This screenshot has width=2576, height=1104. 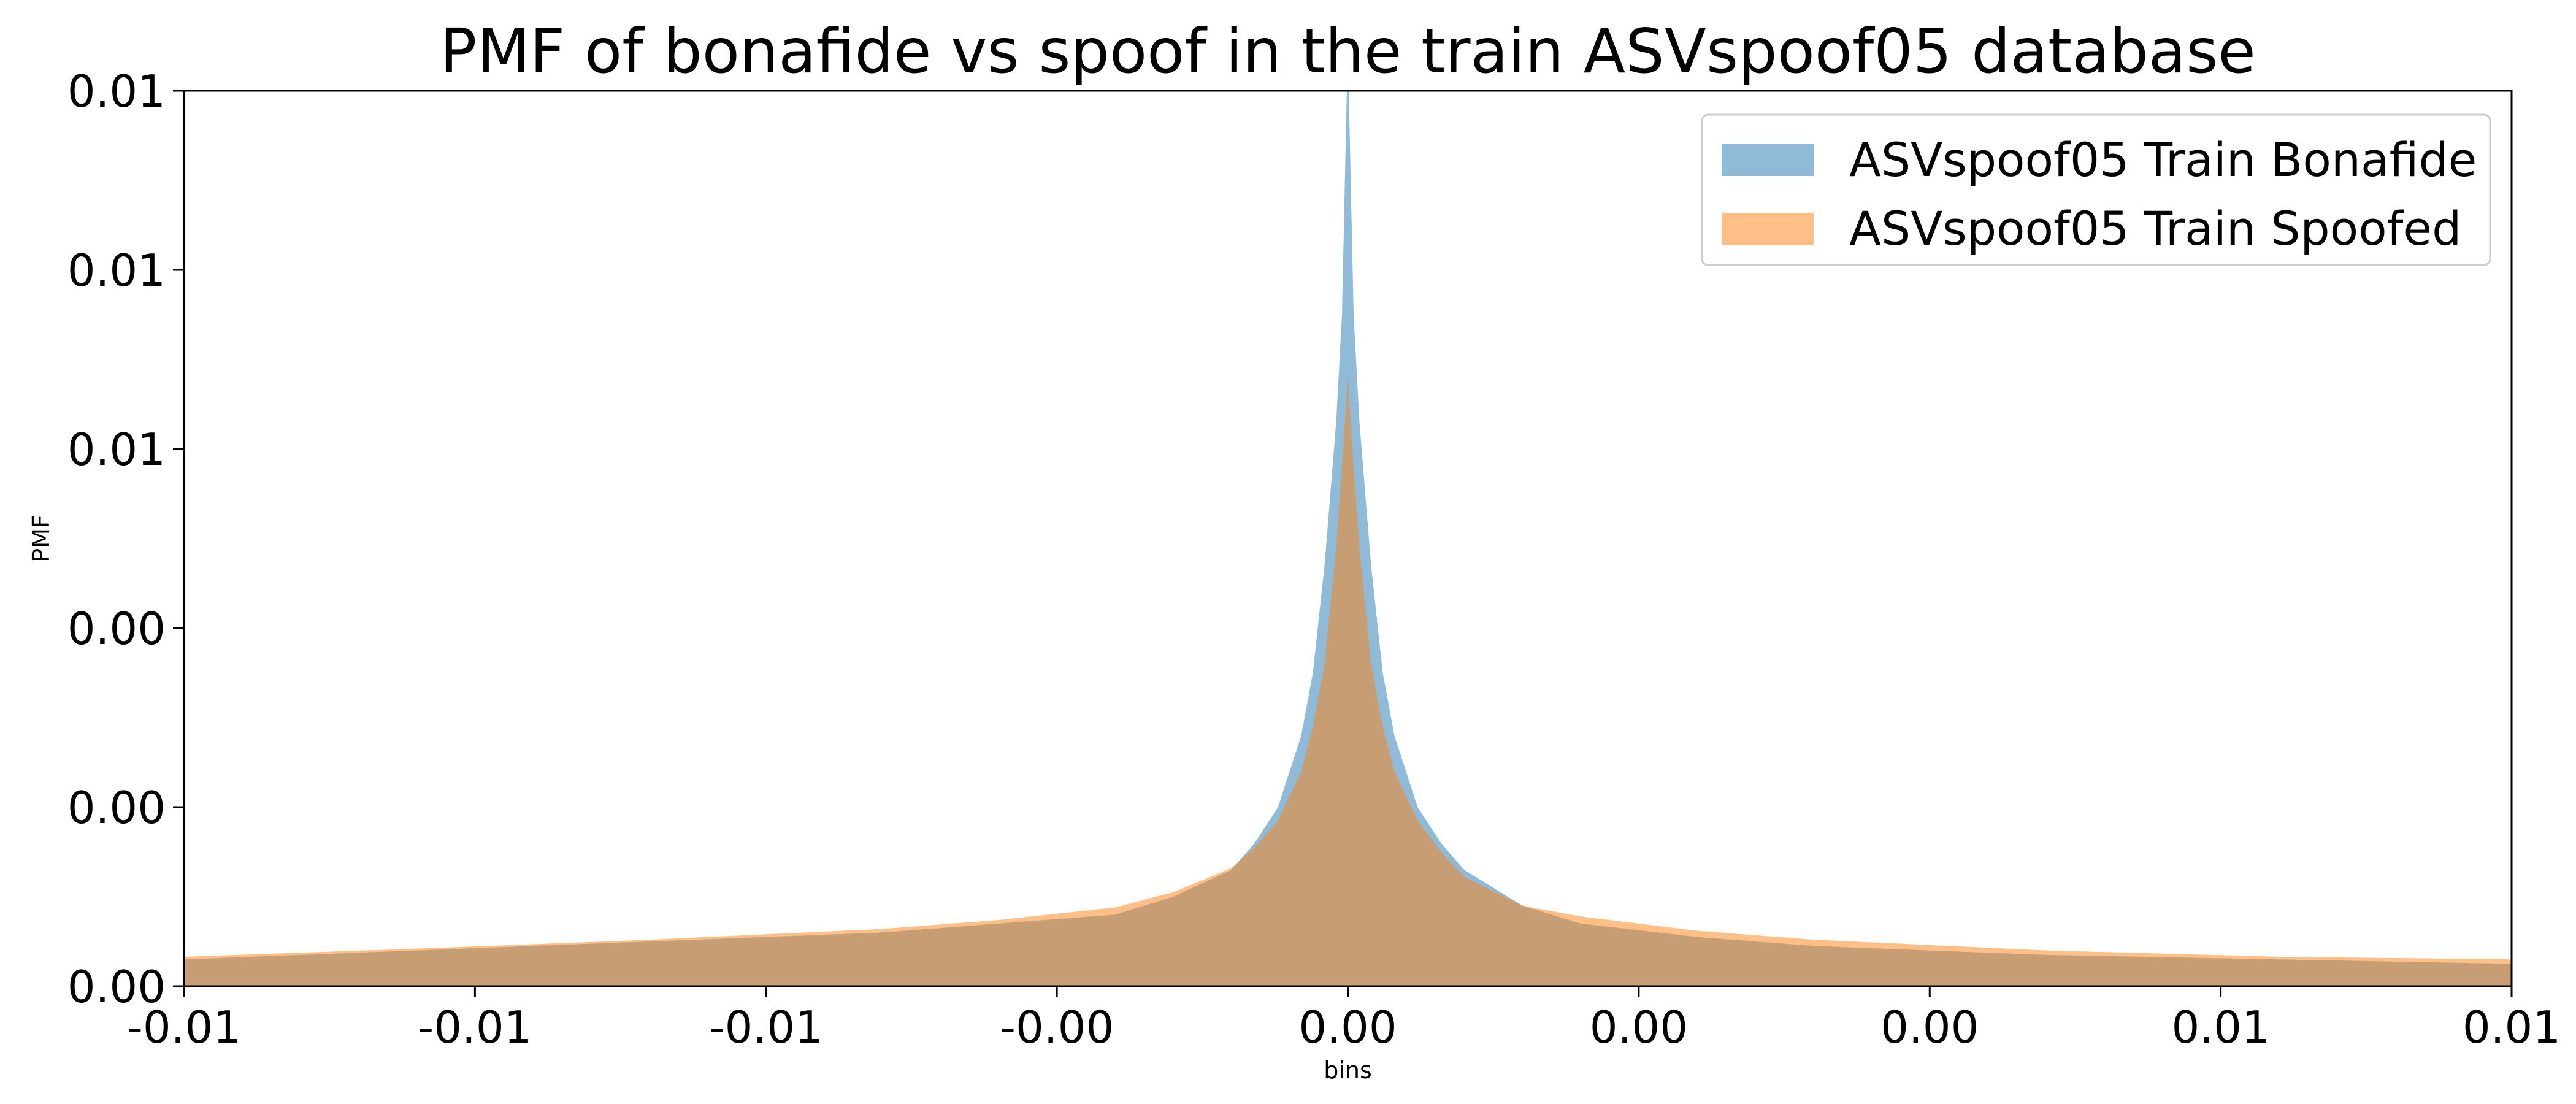 I want to click on legend-label: ASVspoof05 Train Spoofed, so click(x=2155, y=228).